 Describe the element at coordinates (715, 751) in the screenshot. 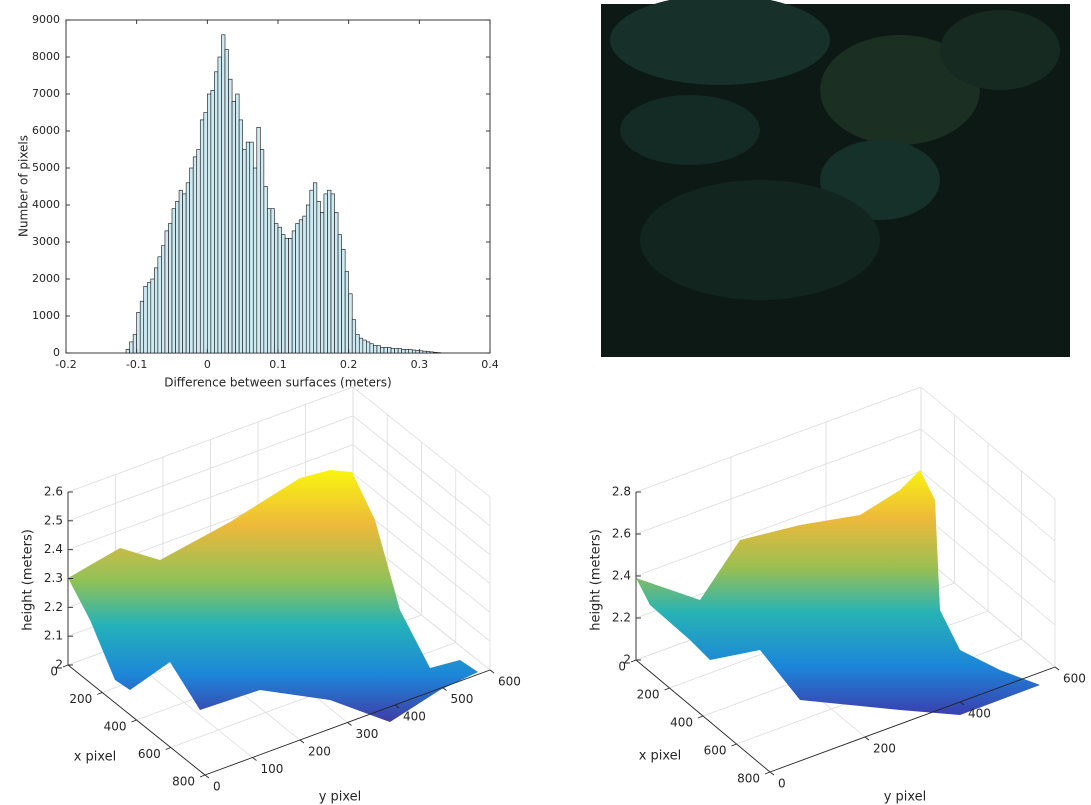

I see `x-tick-label: 600` at that location.